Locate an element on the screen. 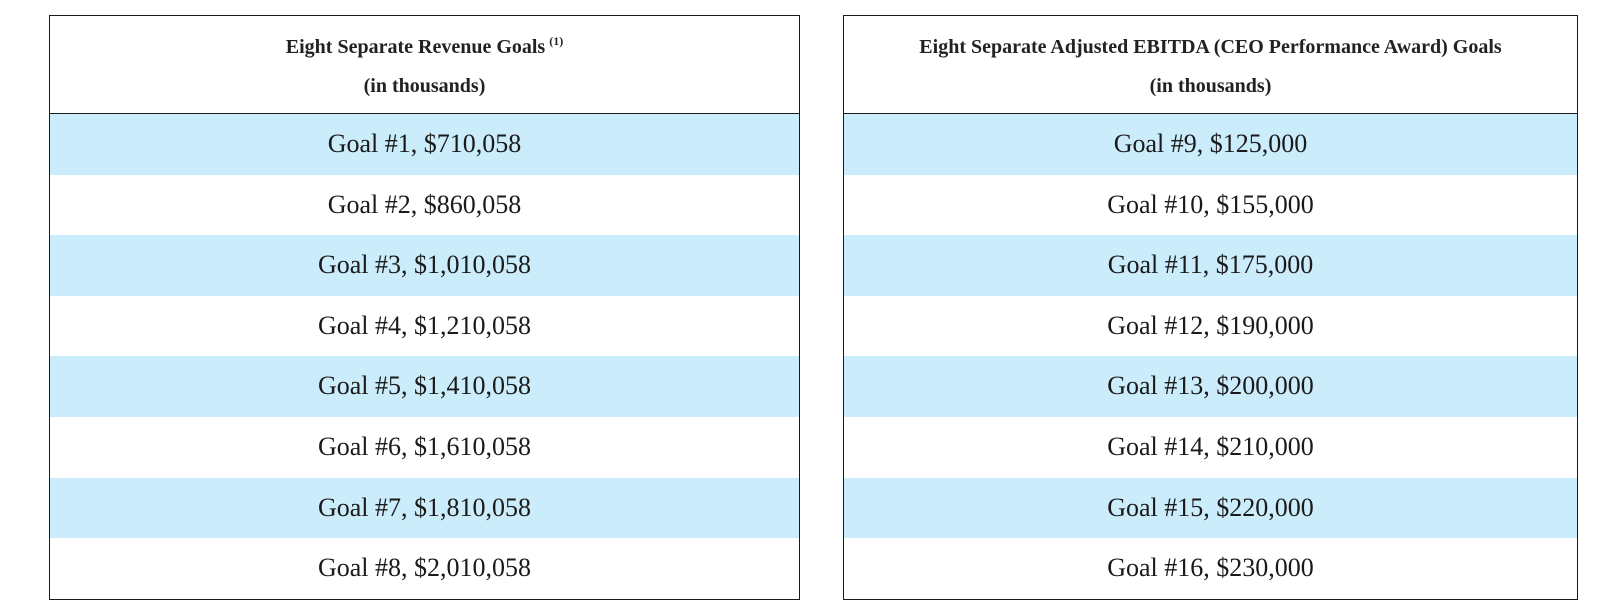 The height and width of the screenshot is (612, 1600). revenue-goals-title-line: Eight Separate Revenue Goals (1) is located at coordinates (424, 39).